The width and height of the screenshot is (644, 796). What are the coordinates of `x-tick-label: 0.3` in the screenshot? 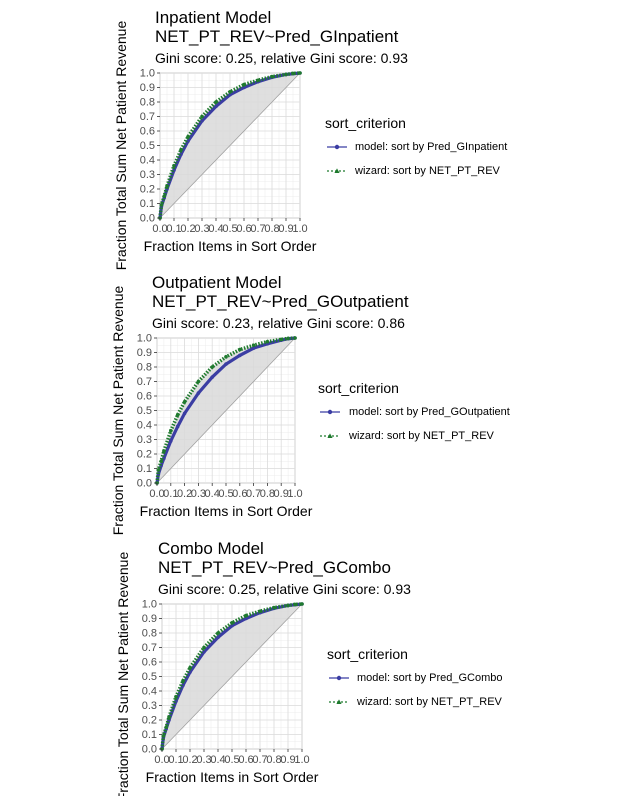 It's located at (198, 494).